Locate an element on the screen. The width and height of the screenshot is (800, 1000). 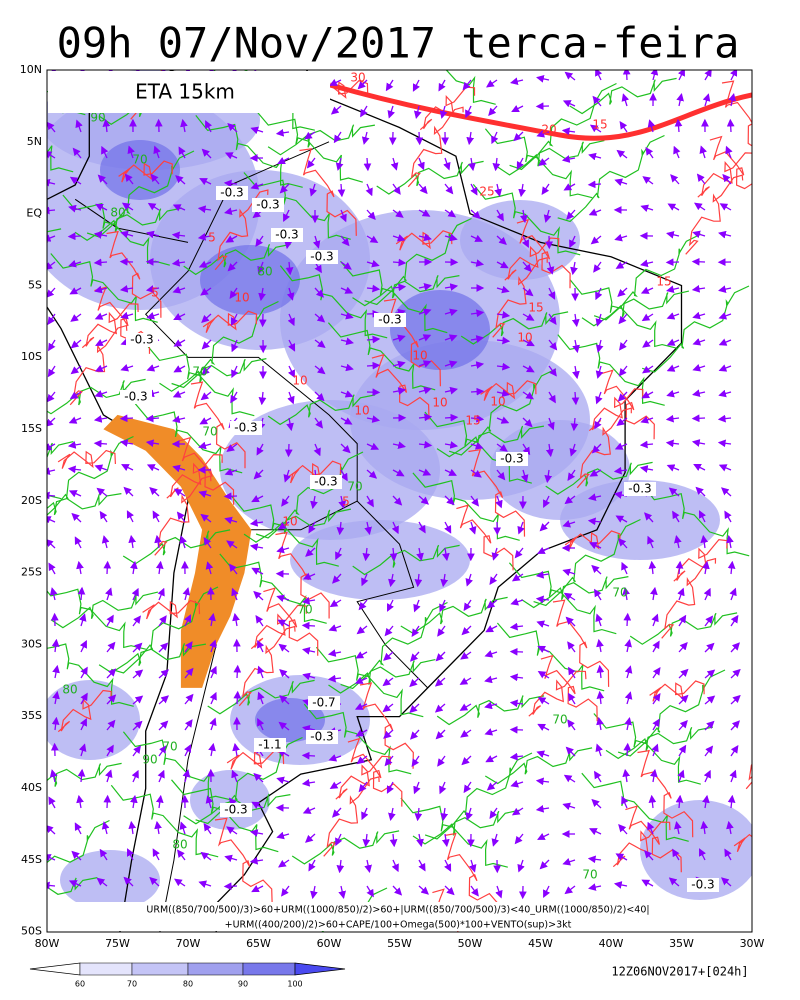
cape-label: 30 is located at coordinates (357, 78).